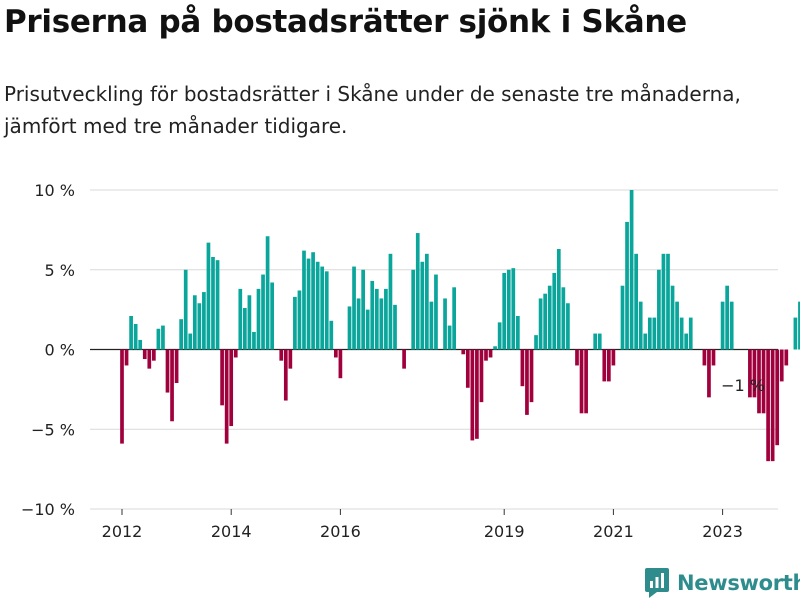 The width and height of the screenshot is (800, 600). What do you see at coordinates (53, 429) in the screenshot?
I see `y-tick-label: −5 %` at bounding box center [53, 429].